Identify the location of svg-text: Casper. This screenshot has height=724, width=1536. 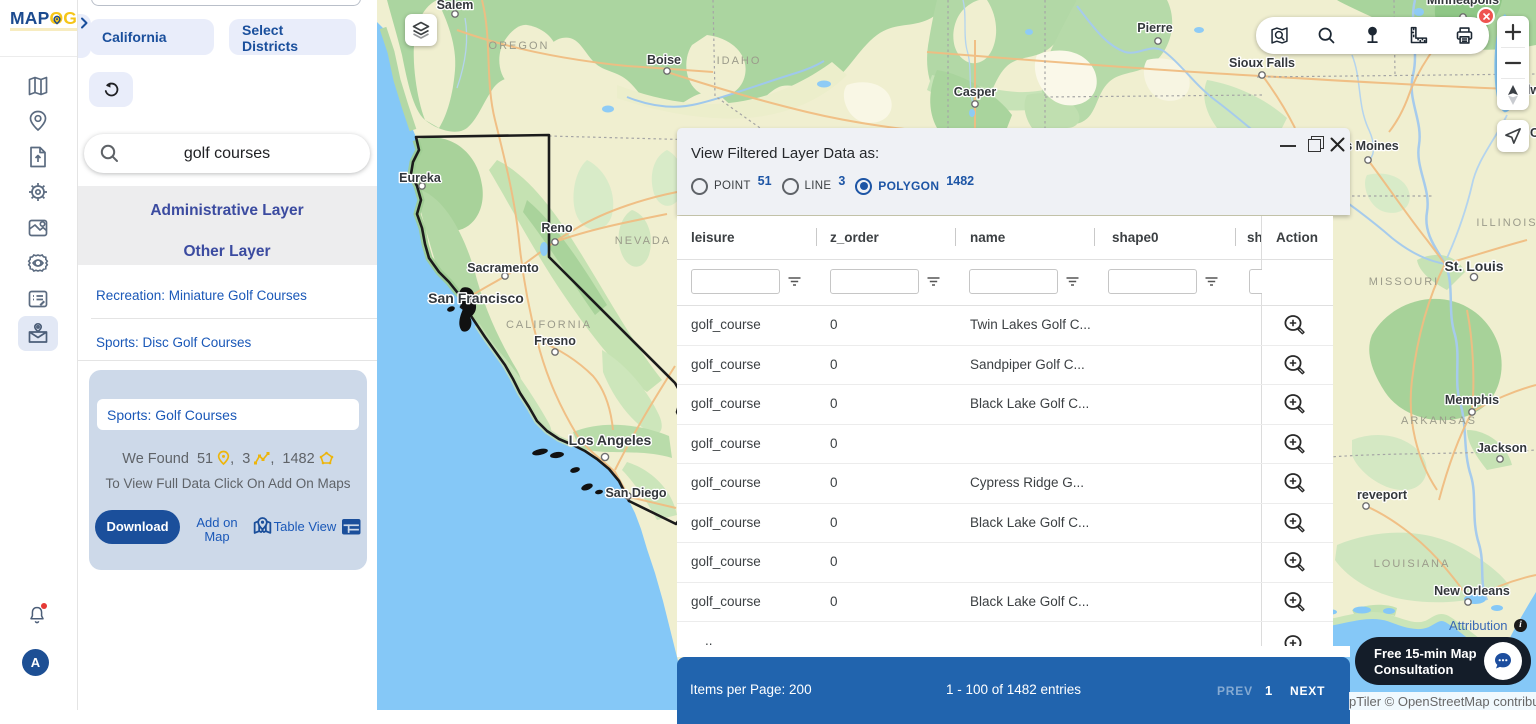
(975, 92).